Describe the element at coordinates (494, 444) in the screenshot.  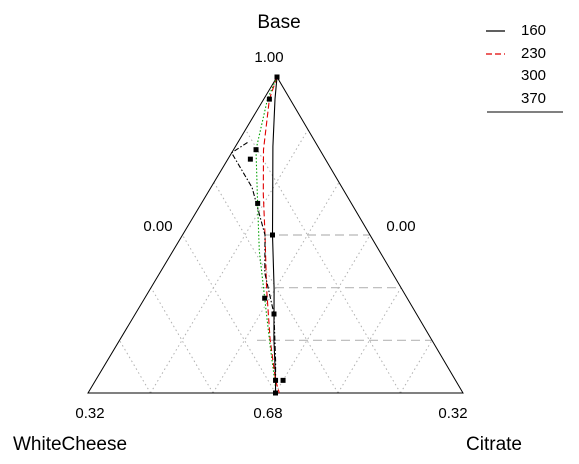
I see `vertex-label-bottom-right: Citrate` at that location.